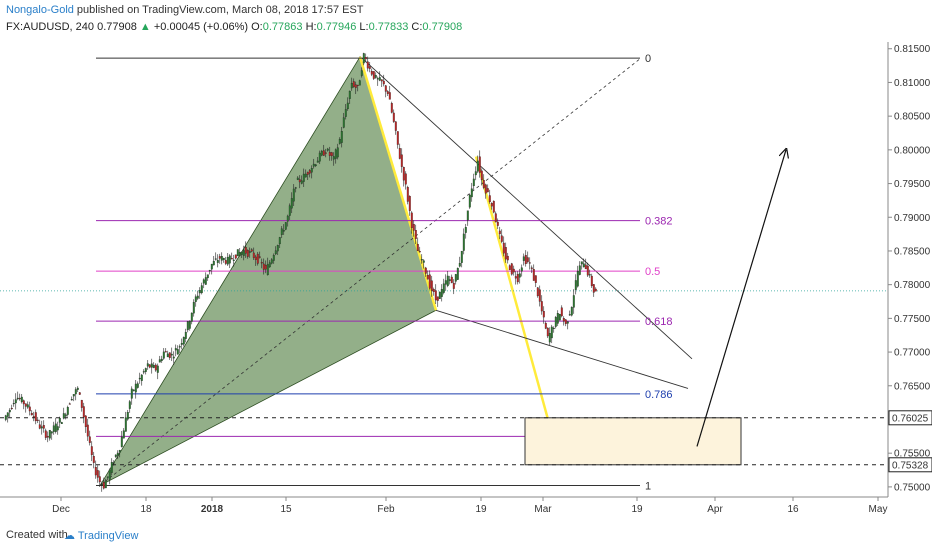 The image size is (932, 550). Describe the element at coordinates (912, 386) in the screenshot. I see `price-tick-label: 0.76500` at that location.